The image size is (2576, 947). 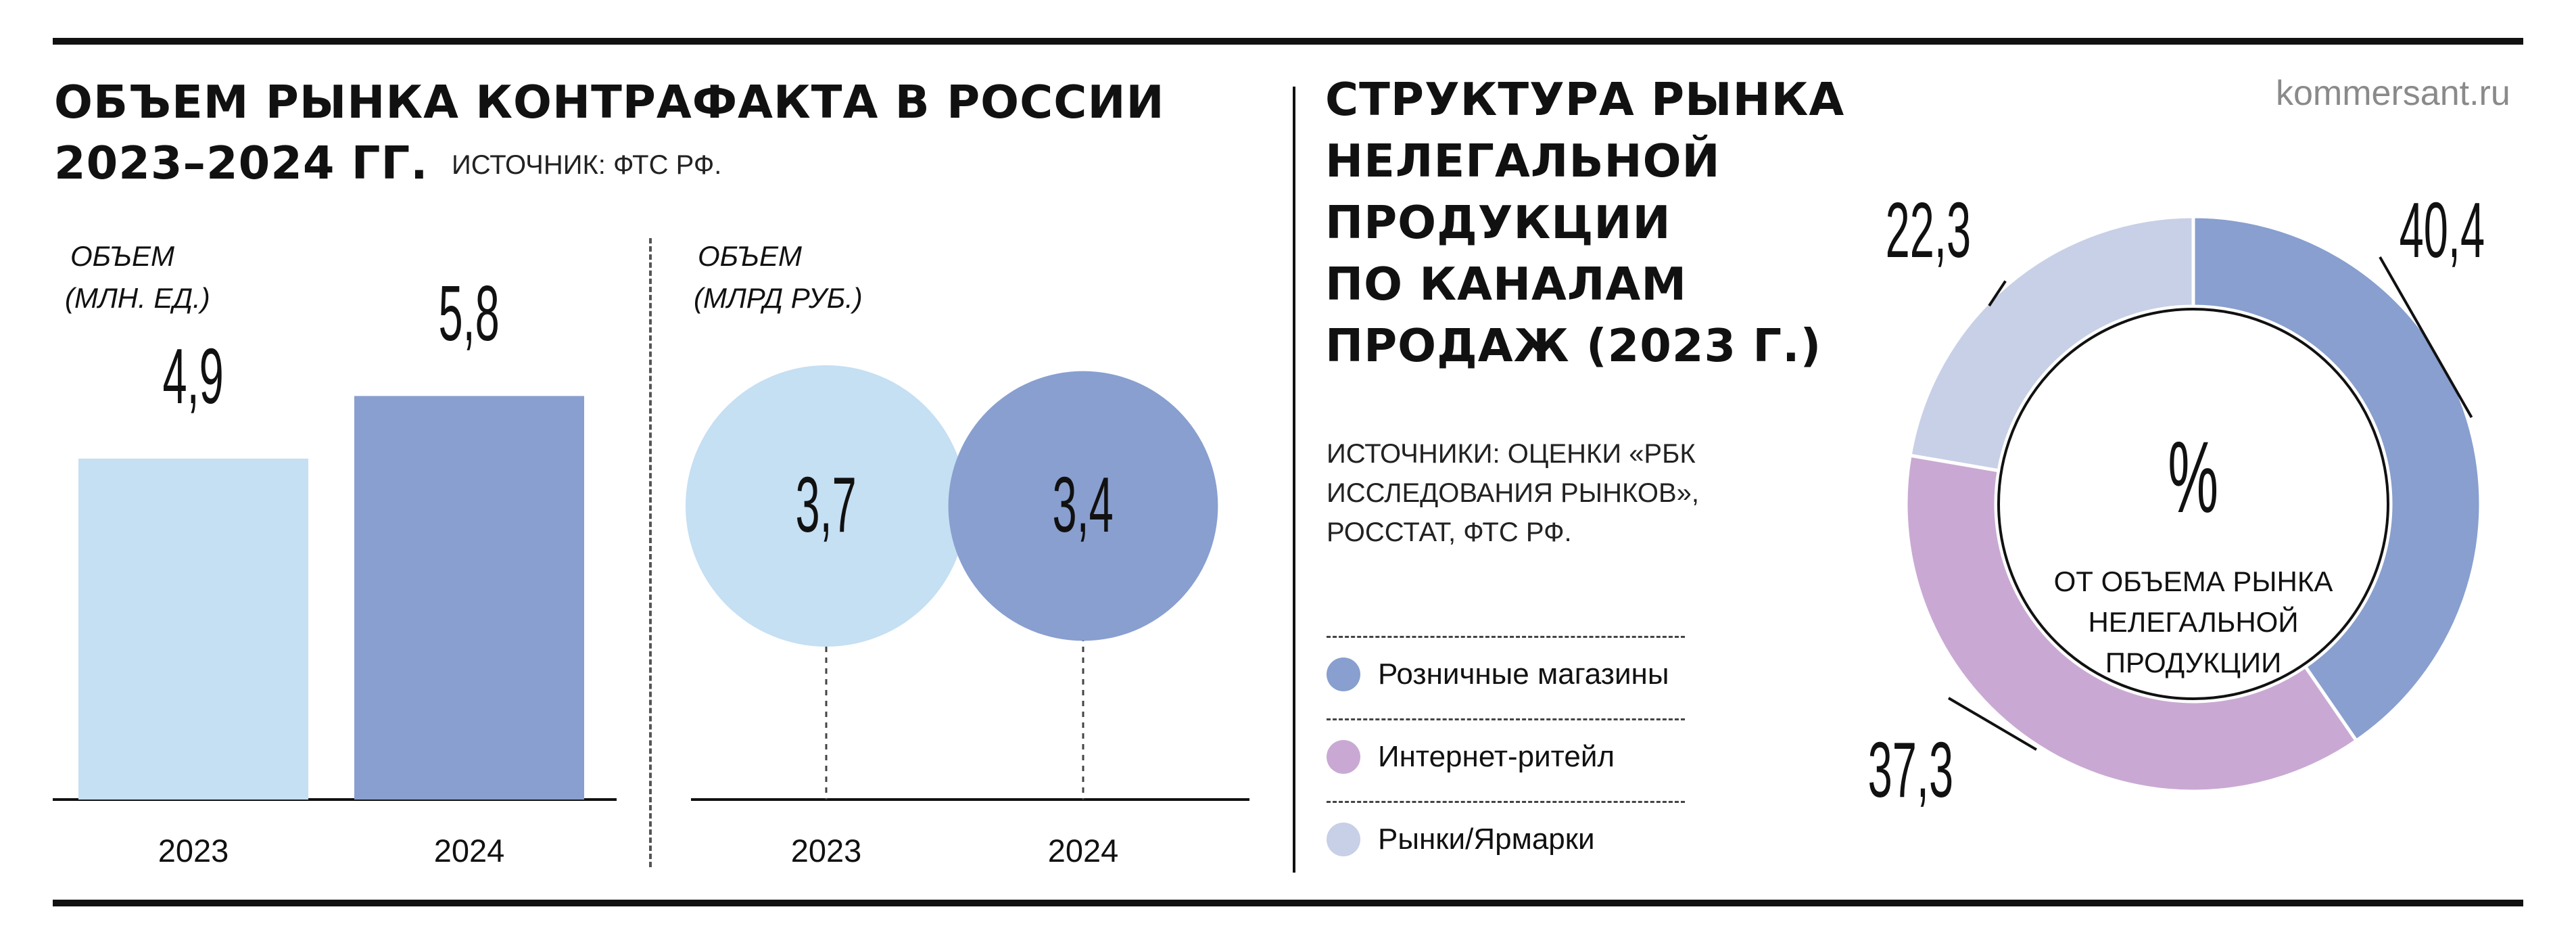 I want to click on bar-2024, so click(x=469, y=598).